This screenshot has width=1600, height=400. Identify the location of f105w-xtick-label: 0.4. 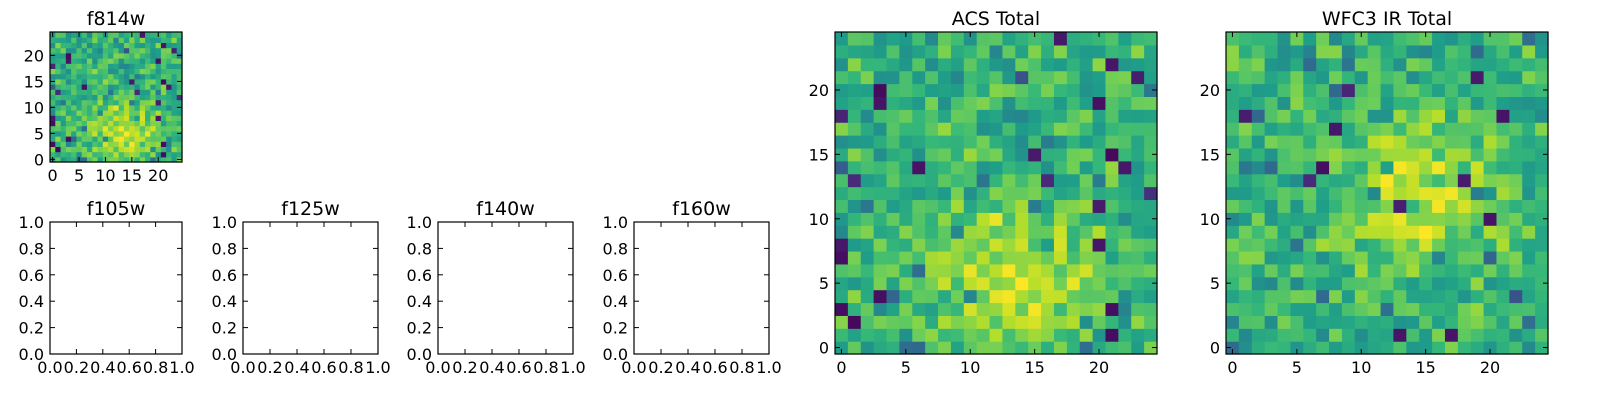
(102, 367).